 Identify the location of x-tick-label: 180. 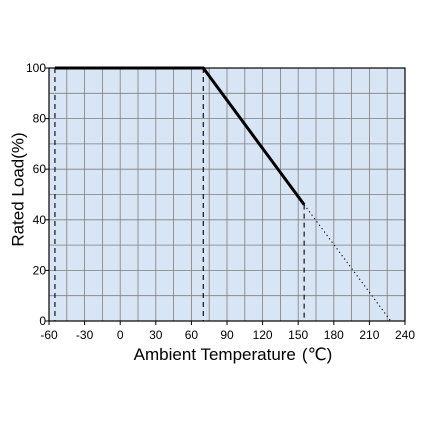
(334, 335).